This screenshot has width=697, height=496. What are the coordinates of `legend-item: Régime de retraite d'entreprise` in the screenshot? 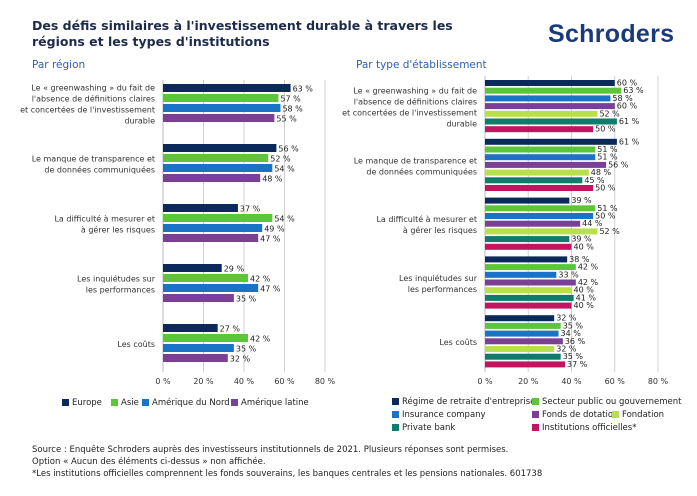 It's located at (463, 402).